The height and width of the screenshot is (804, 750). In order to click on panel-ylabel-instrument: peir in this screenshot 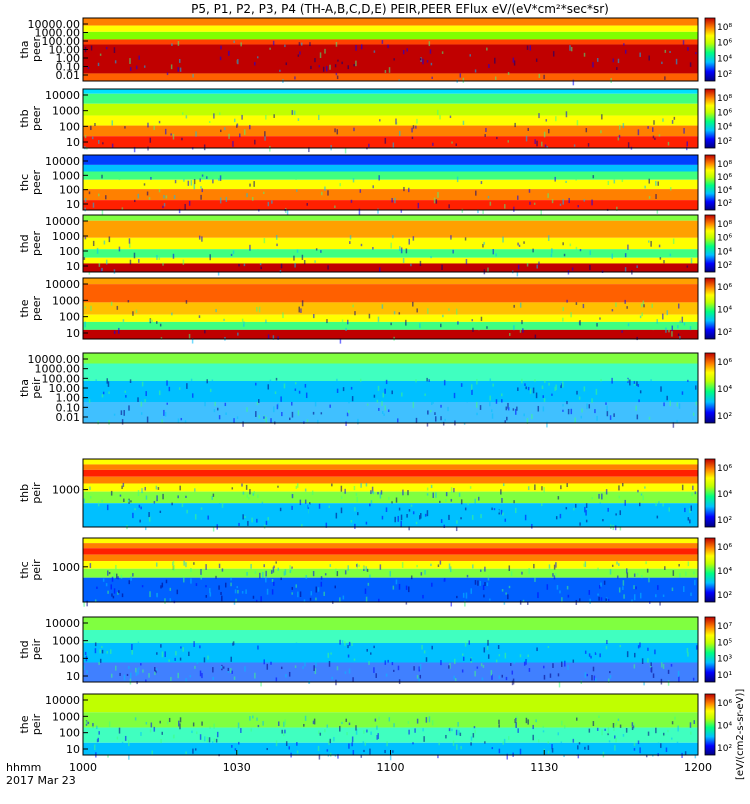, I will do `click(36, 570)`.